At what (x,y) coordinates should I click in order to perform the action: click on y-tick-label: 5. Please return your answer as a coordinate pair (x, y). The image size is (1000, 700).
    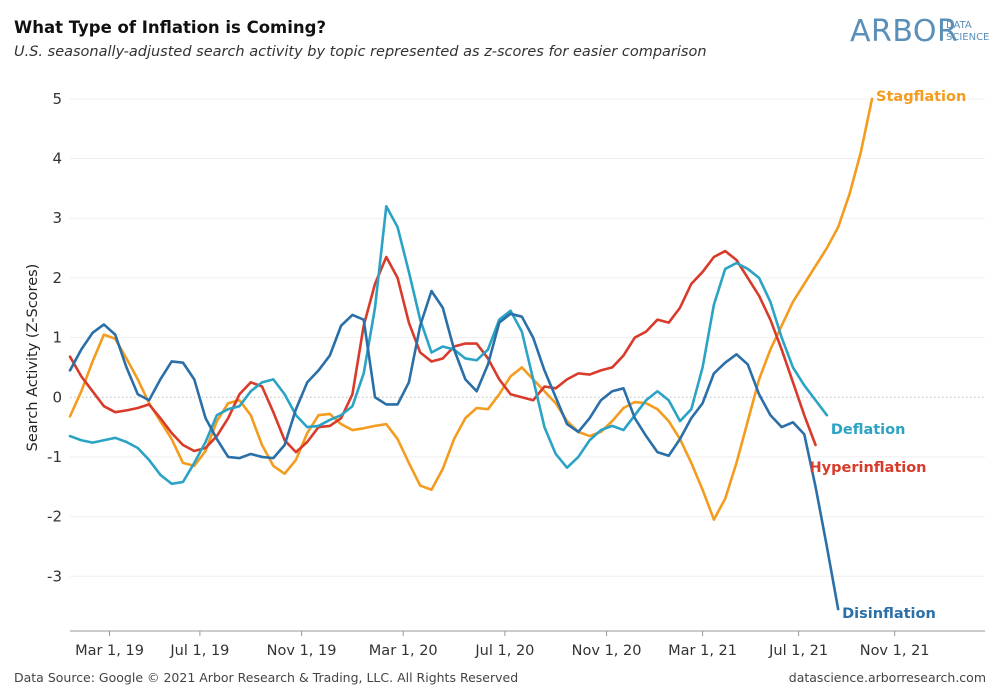
    Looking at the image, I should click on (57, 99).